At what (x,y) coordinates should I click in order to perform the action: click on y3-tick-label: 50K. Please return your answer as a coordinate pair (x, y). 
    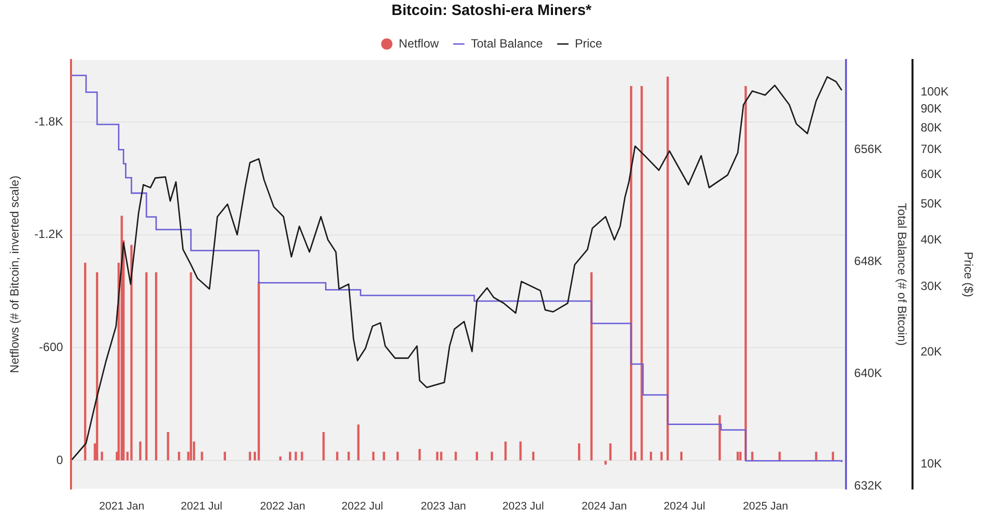
    Looking at the image, I should click on (931, 203).